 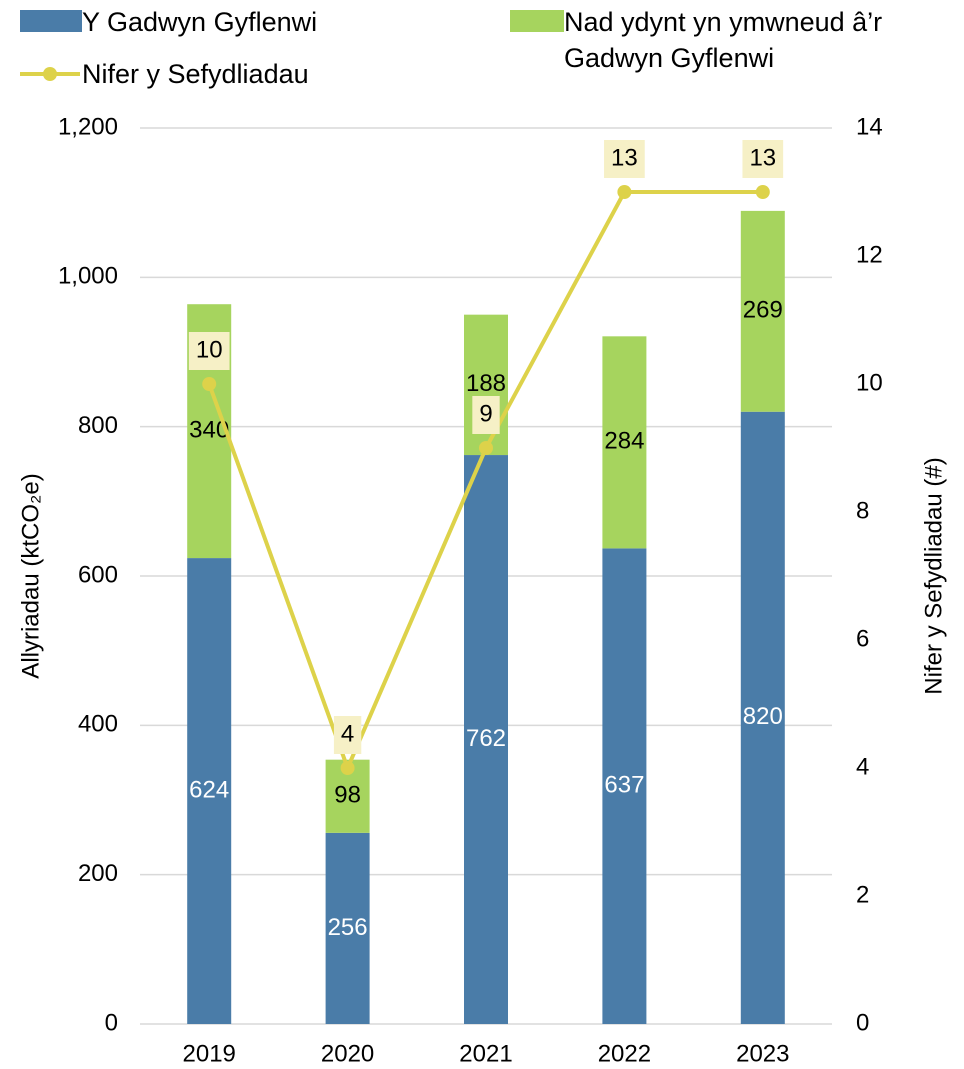 I want to click on data-label: 284, so click(x=624, y=441).